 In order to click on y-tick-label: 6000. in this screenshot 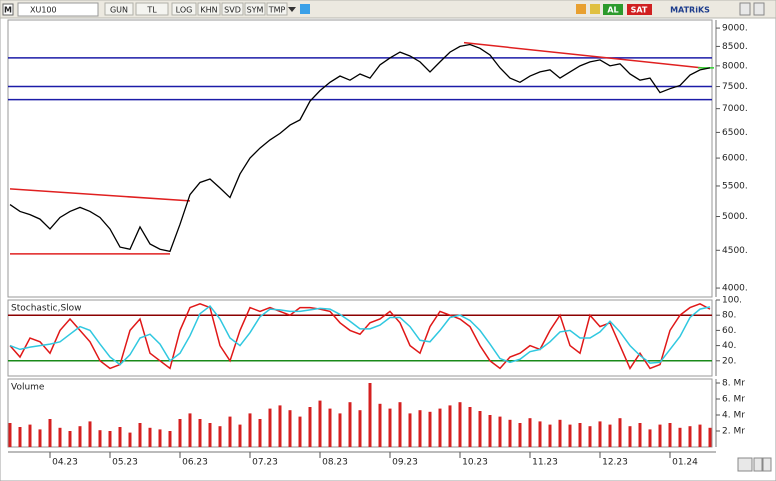, I will do `click(735, 159)`.